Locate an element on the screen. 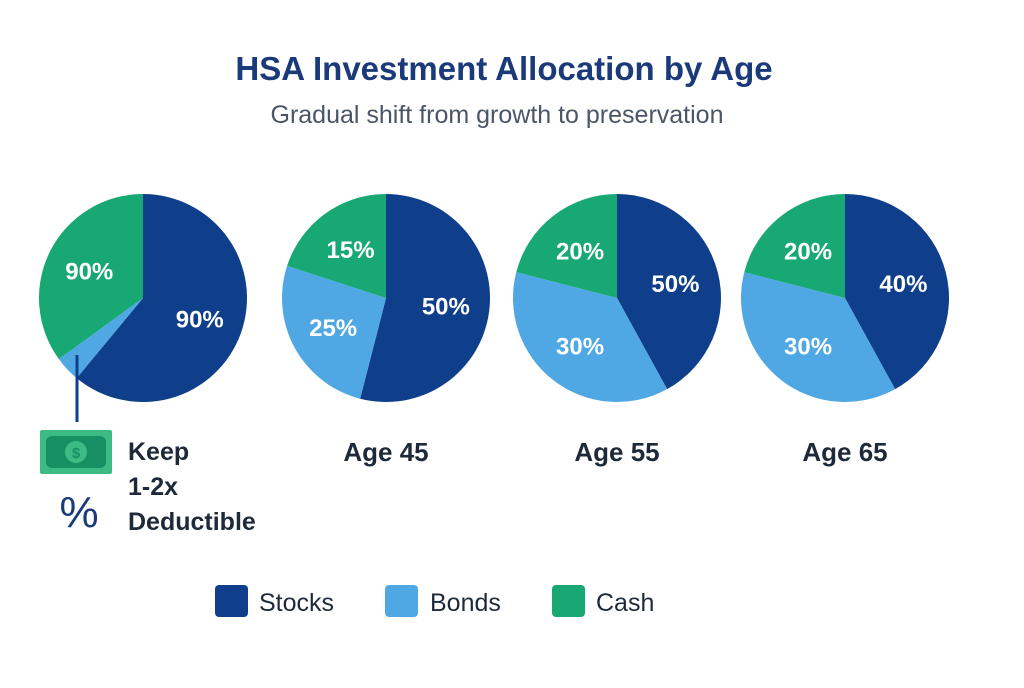 Image resolution: width=1024 pixels, height=688 pixels. dollar-bill-icon: $ is located at coordinates (76, 452).